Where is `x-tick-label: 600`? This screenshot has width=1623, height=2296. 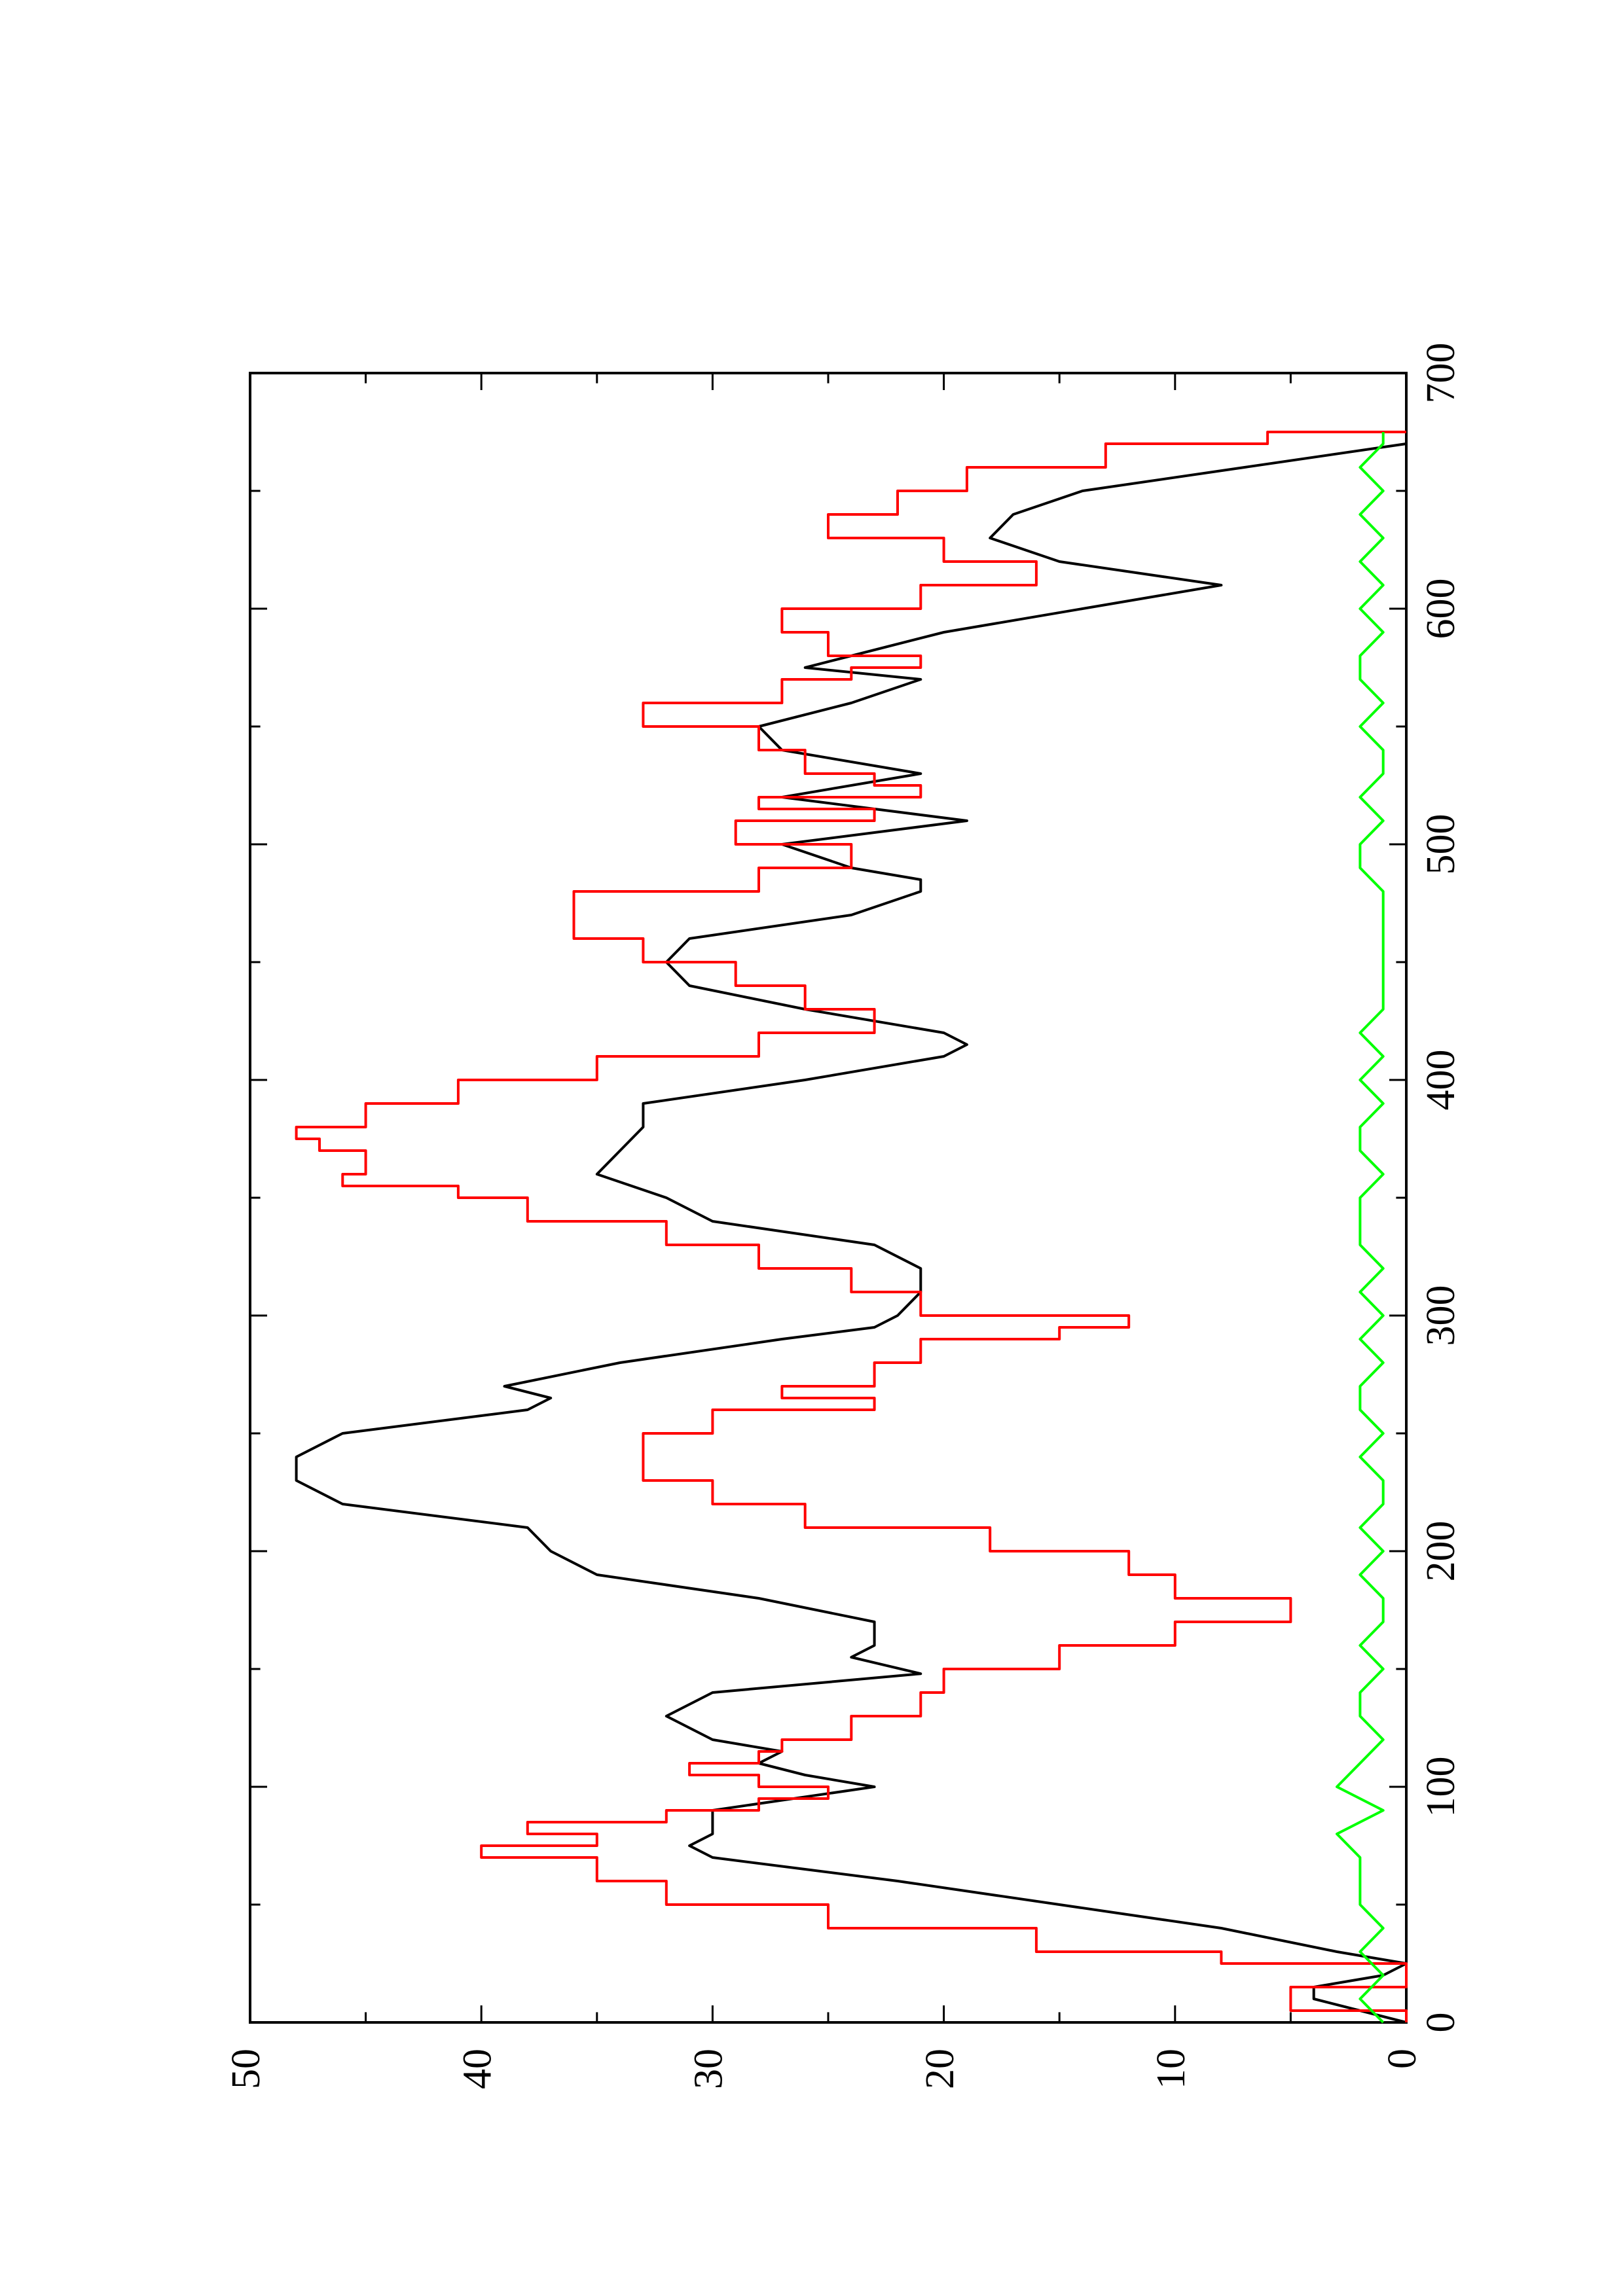 x-tick-label: 600 is located at coordinates (1441, 609).